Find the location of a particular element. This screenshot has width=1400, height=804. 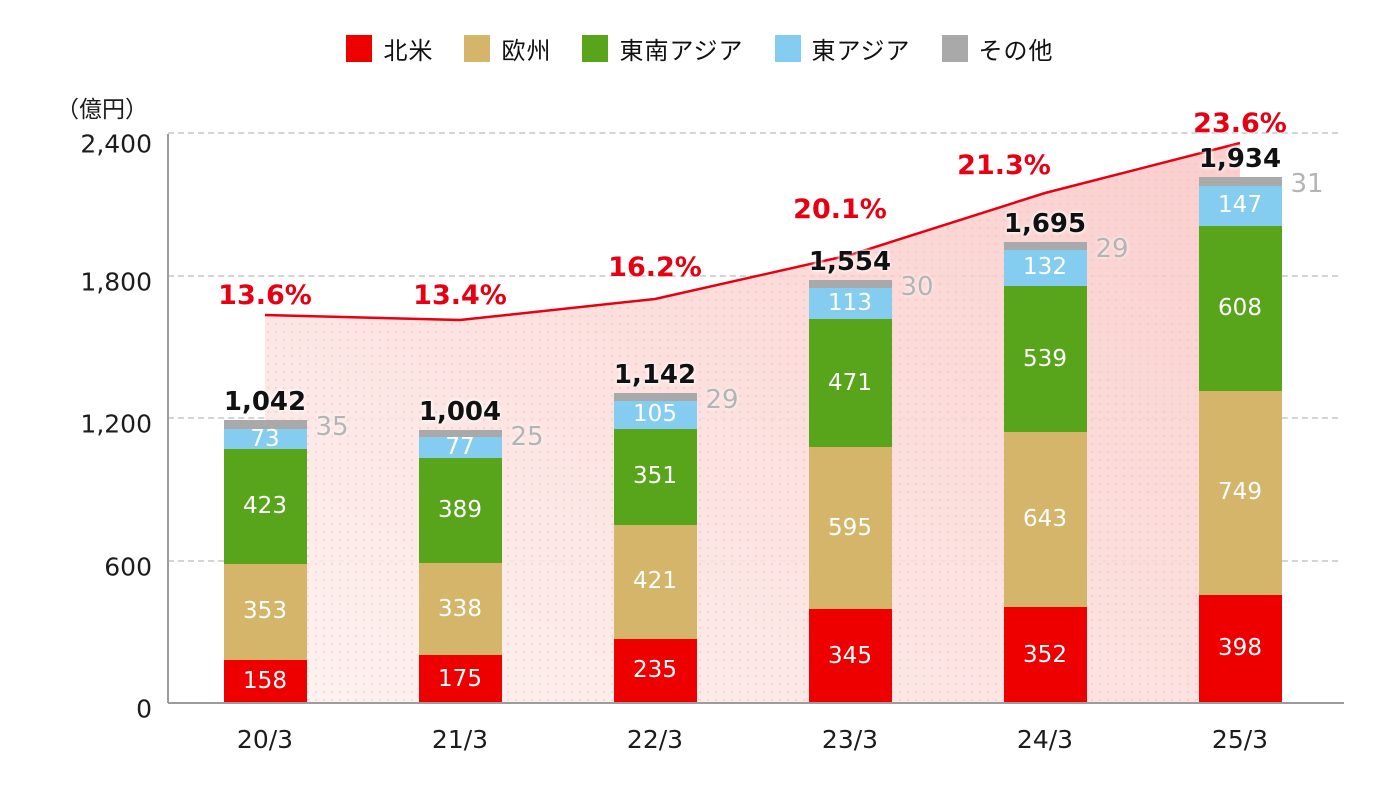

legend-item: その他 is located at coordinates (997, 48).